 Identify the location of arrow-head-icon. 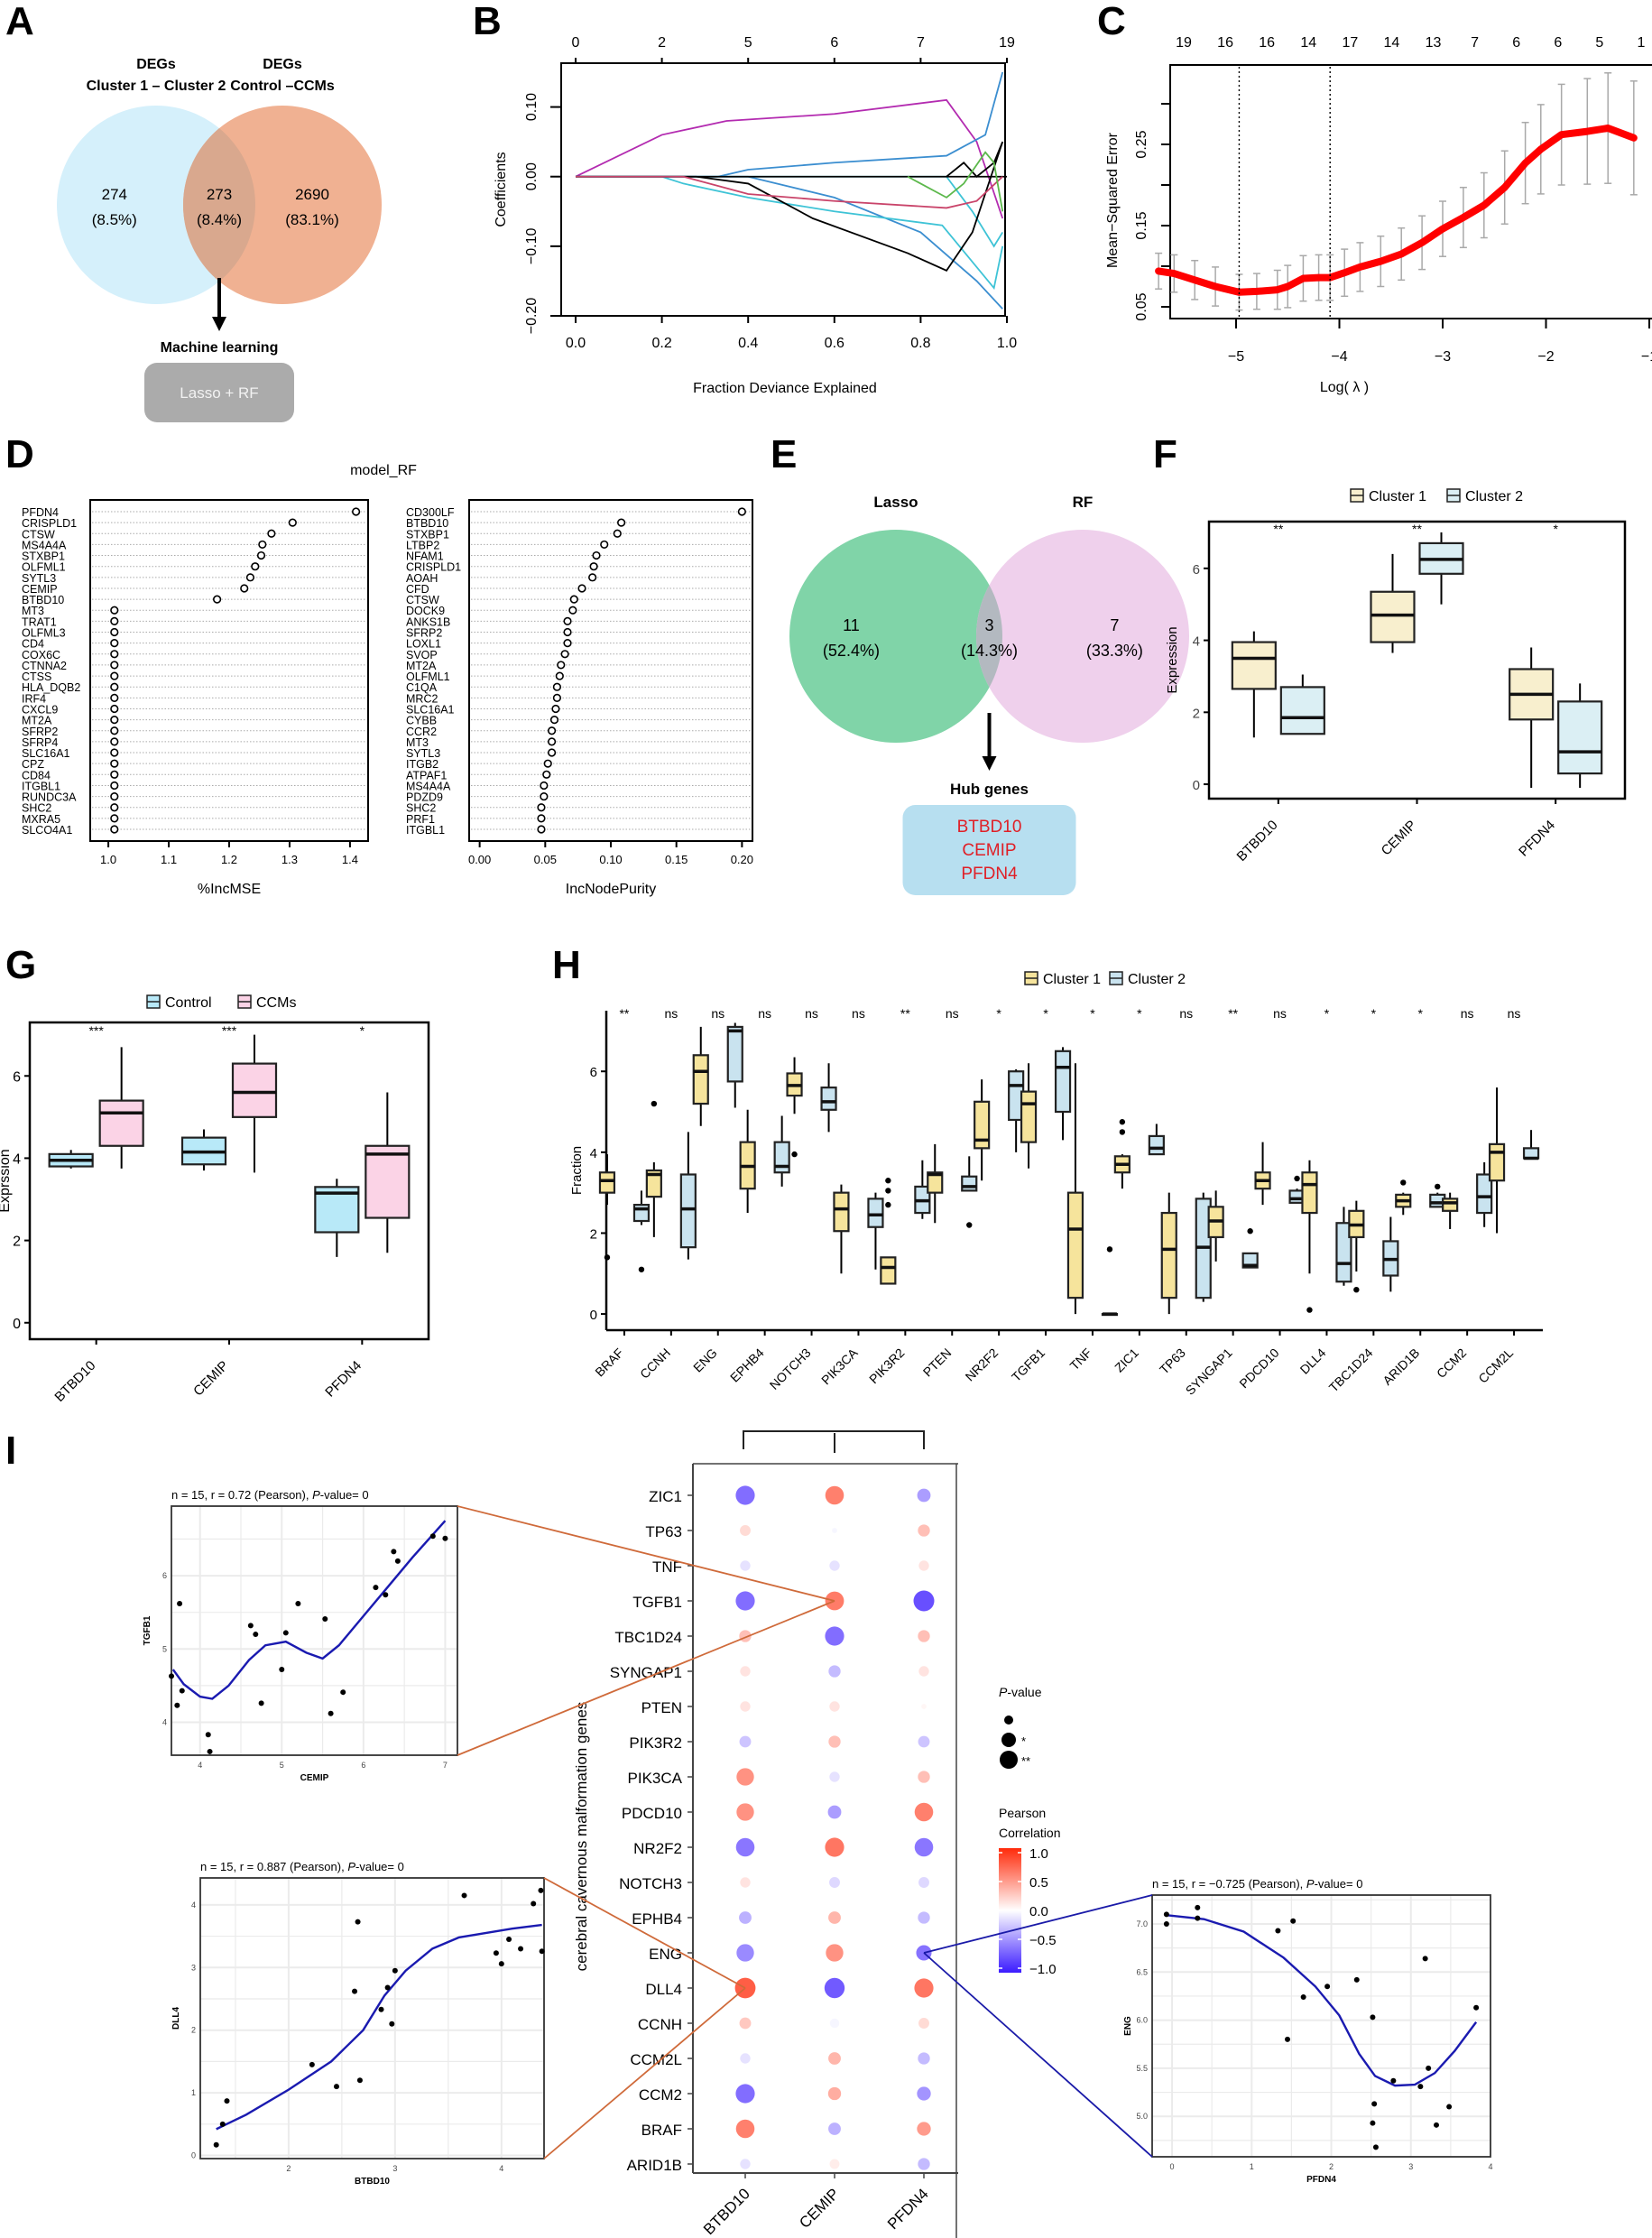
(219, 324).